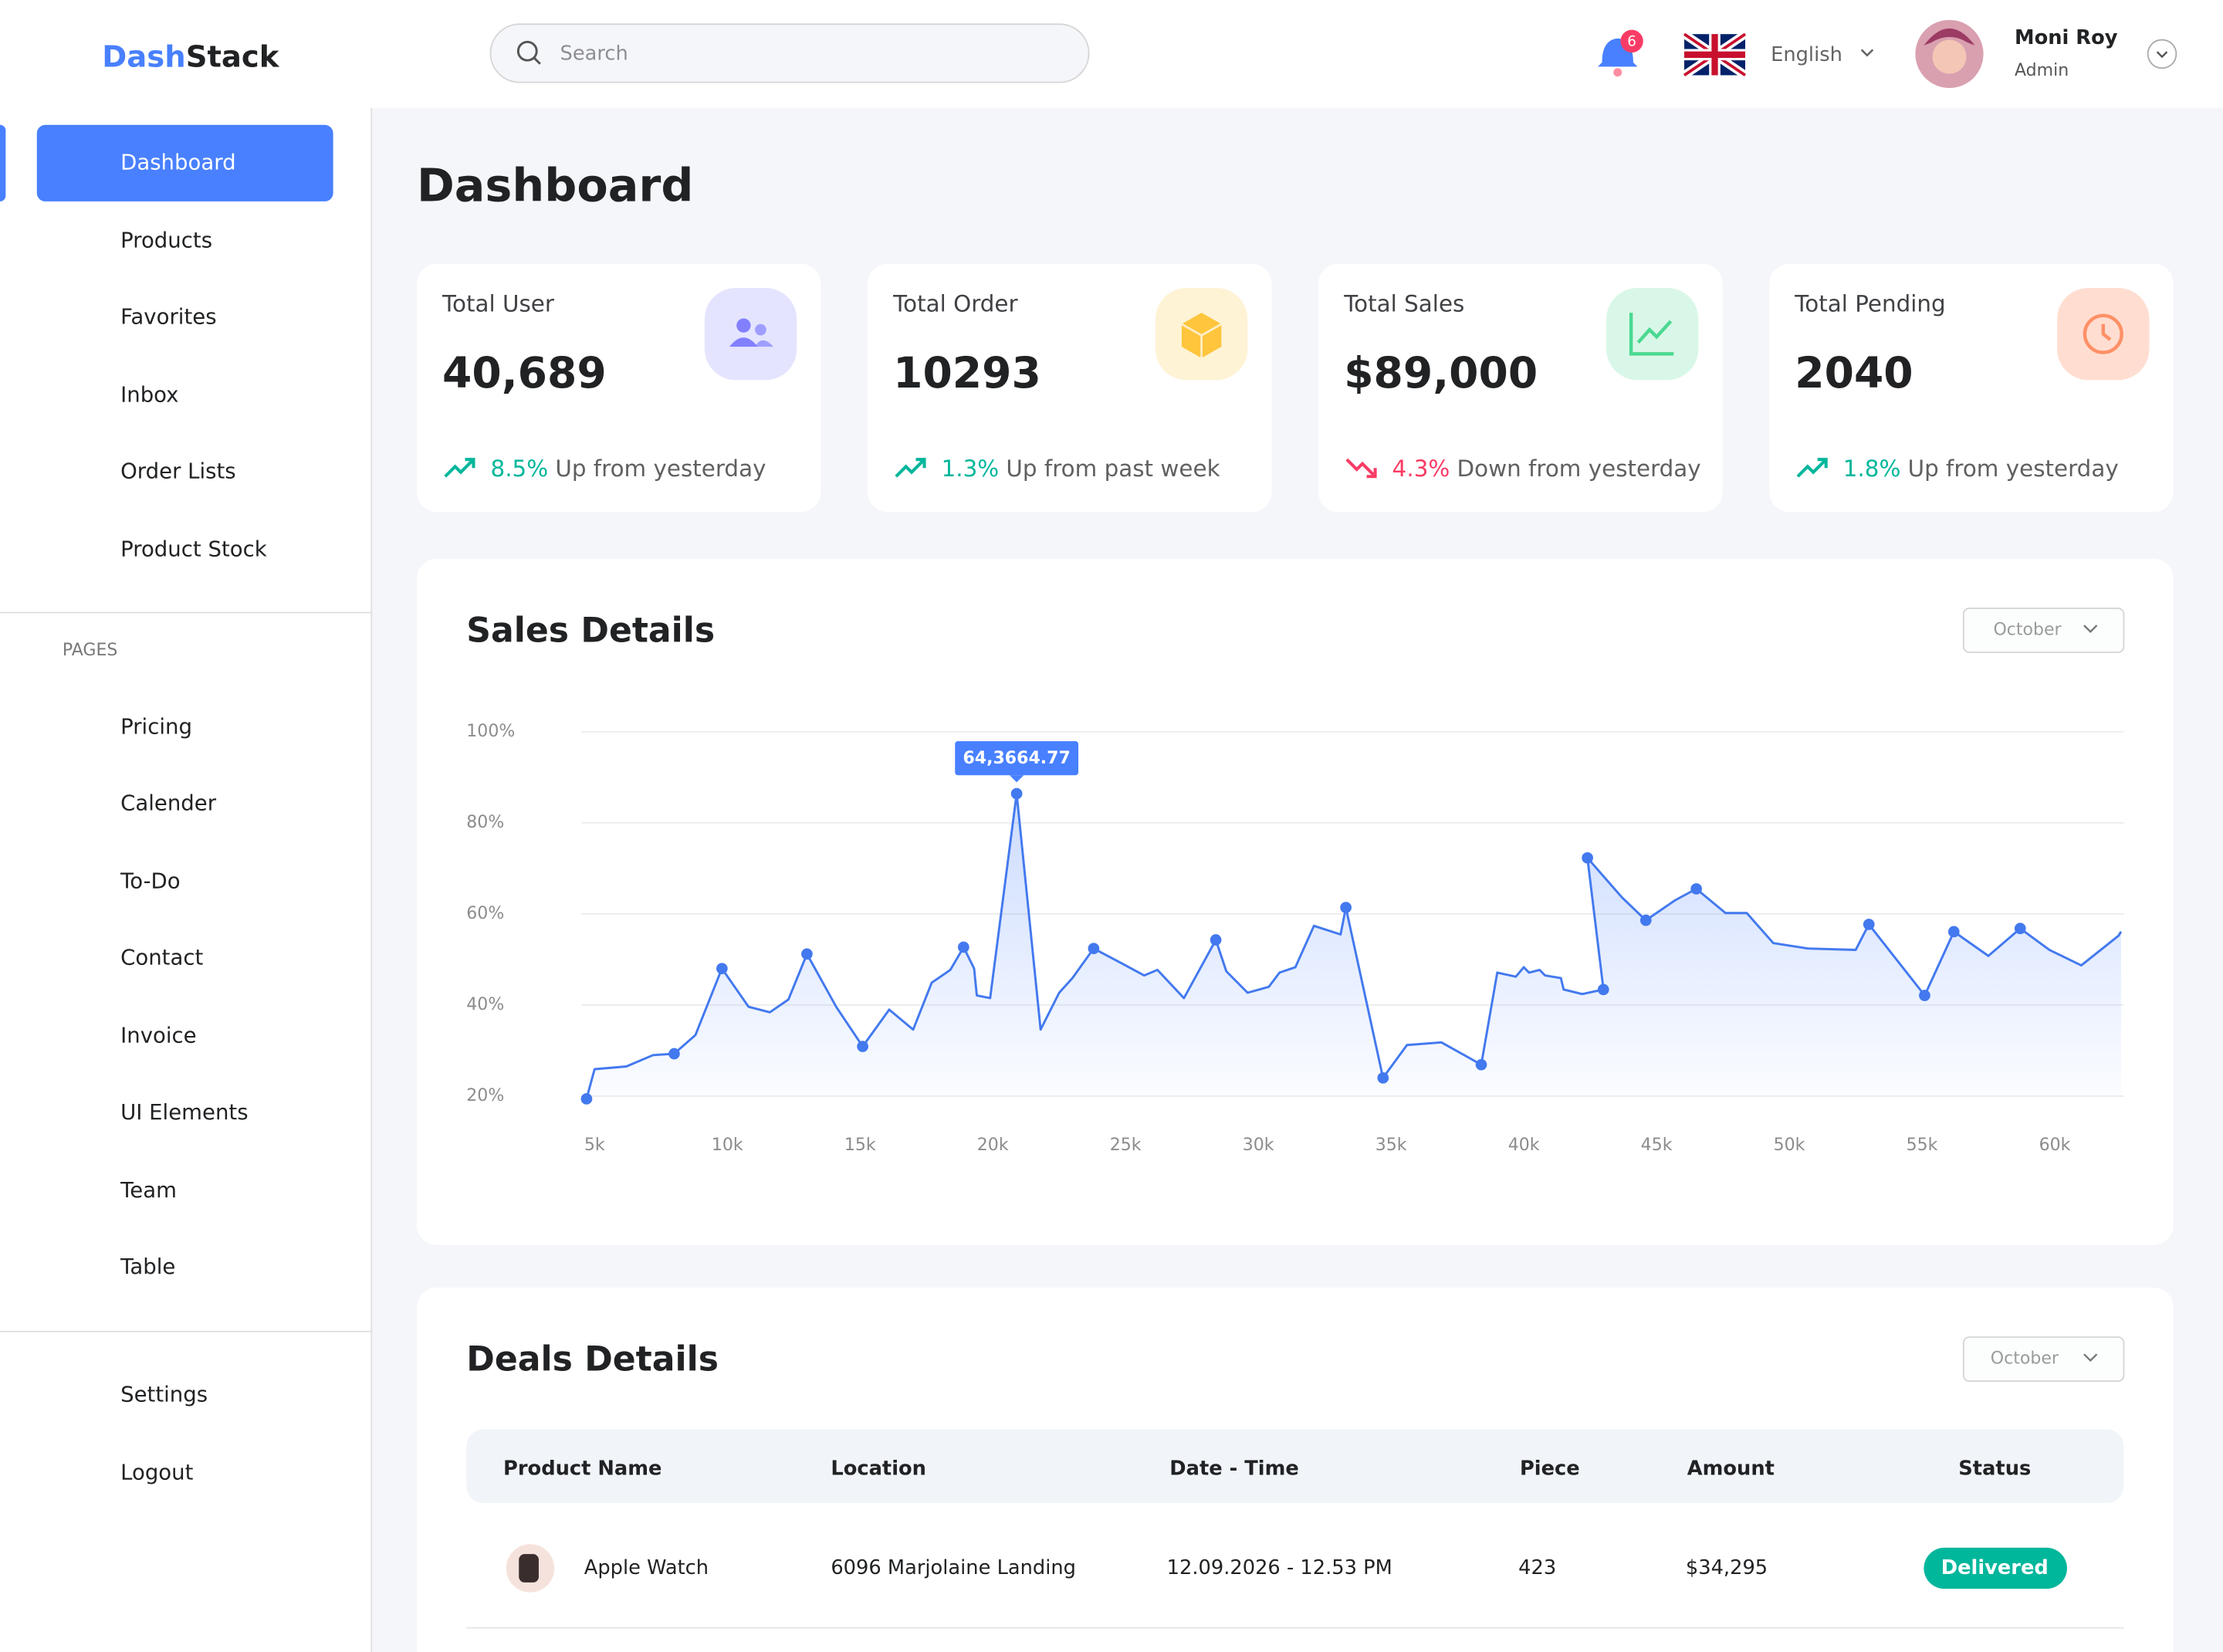 Image resolution: width=2223 pixels, height=1652 pixels. I want to click on table-cell: 6096 Marjolaine Landing, so click(953, 1567).